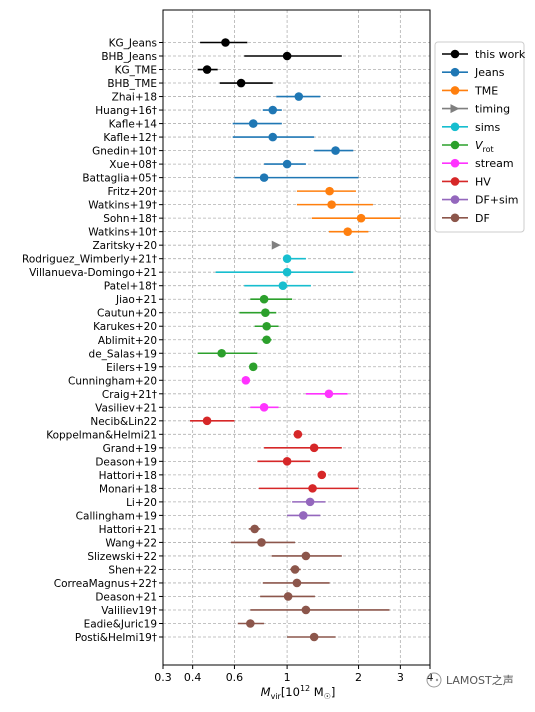  I want to click on x-axis-label-main: M, so click(266, 692).